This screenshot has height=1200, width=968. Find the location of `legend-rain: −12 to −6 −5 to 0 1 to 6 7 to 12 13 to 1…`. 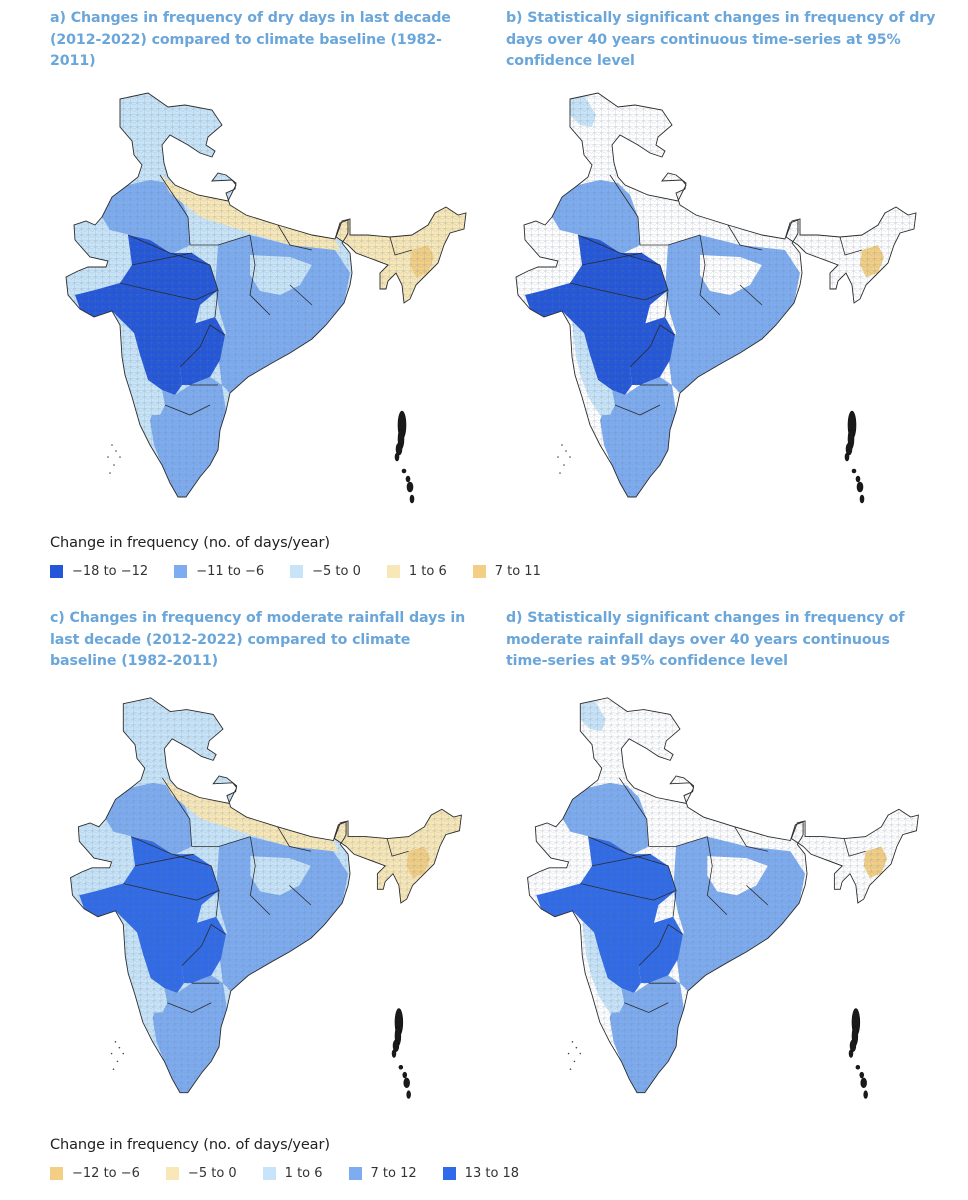

legend-rain: −12 to −6 −5 to 0 1 to 6 7 to 12 13 to 1… is located at coordinates (297, 1173).